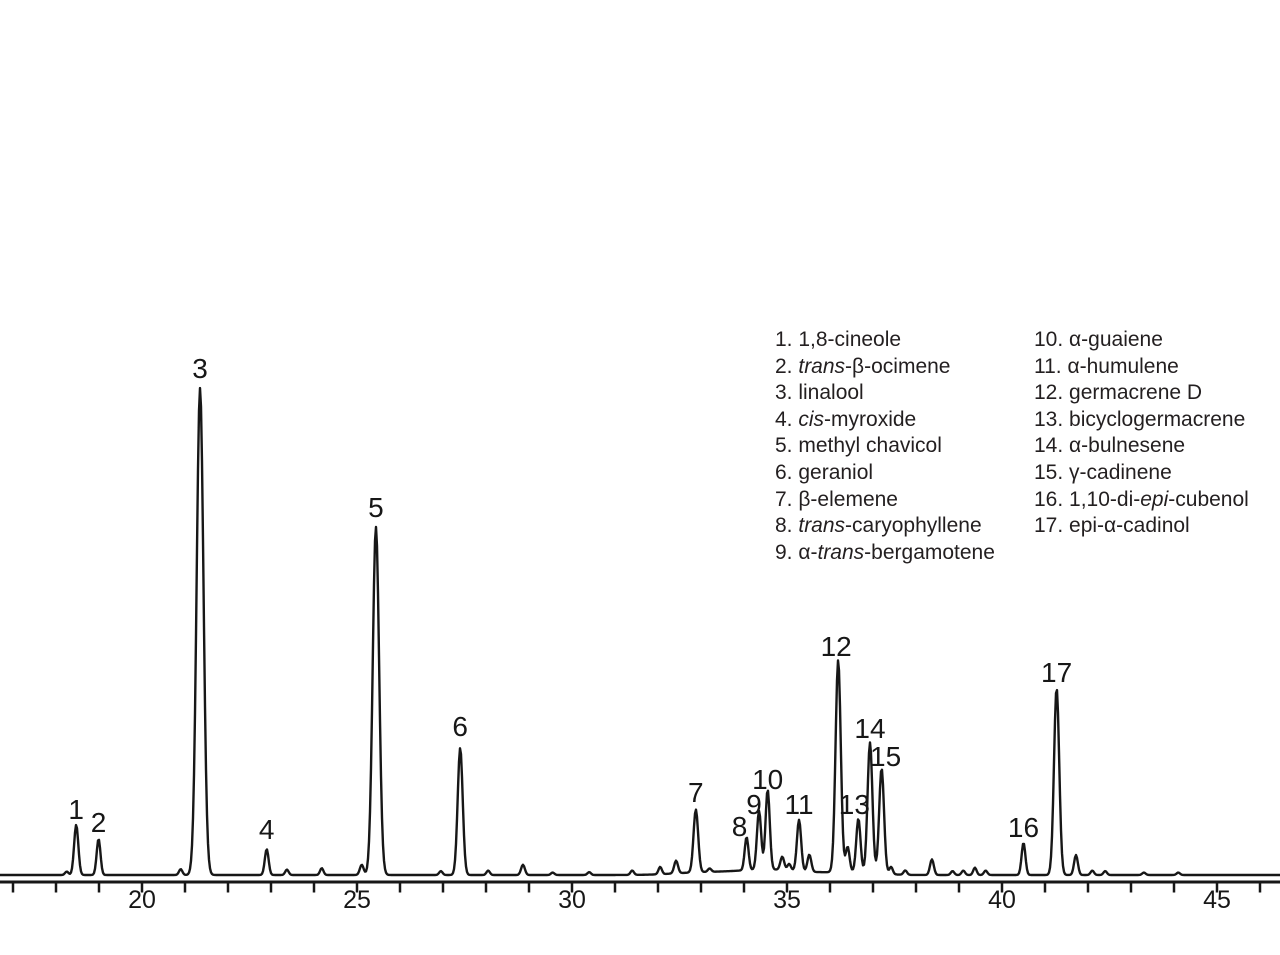  Describe the element at coordinates (1023, 827) in the screenshot. I see `peak-label-16: 16` at that location.